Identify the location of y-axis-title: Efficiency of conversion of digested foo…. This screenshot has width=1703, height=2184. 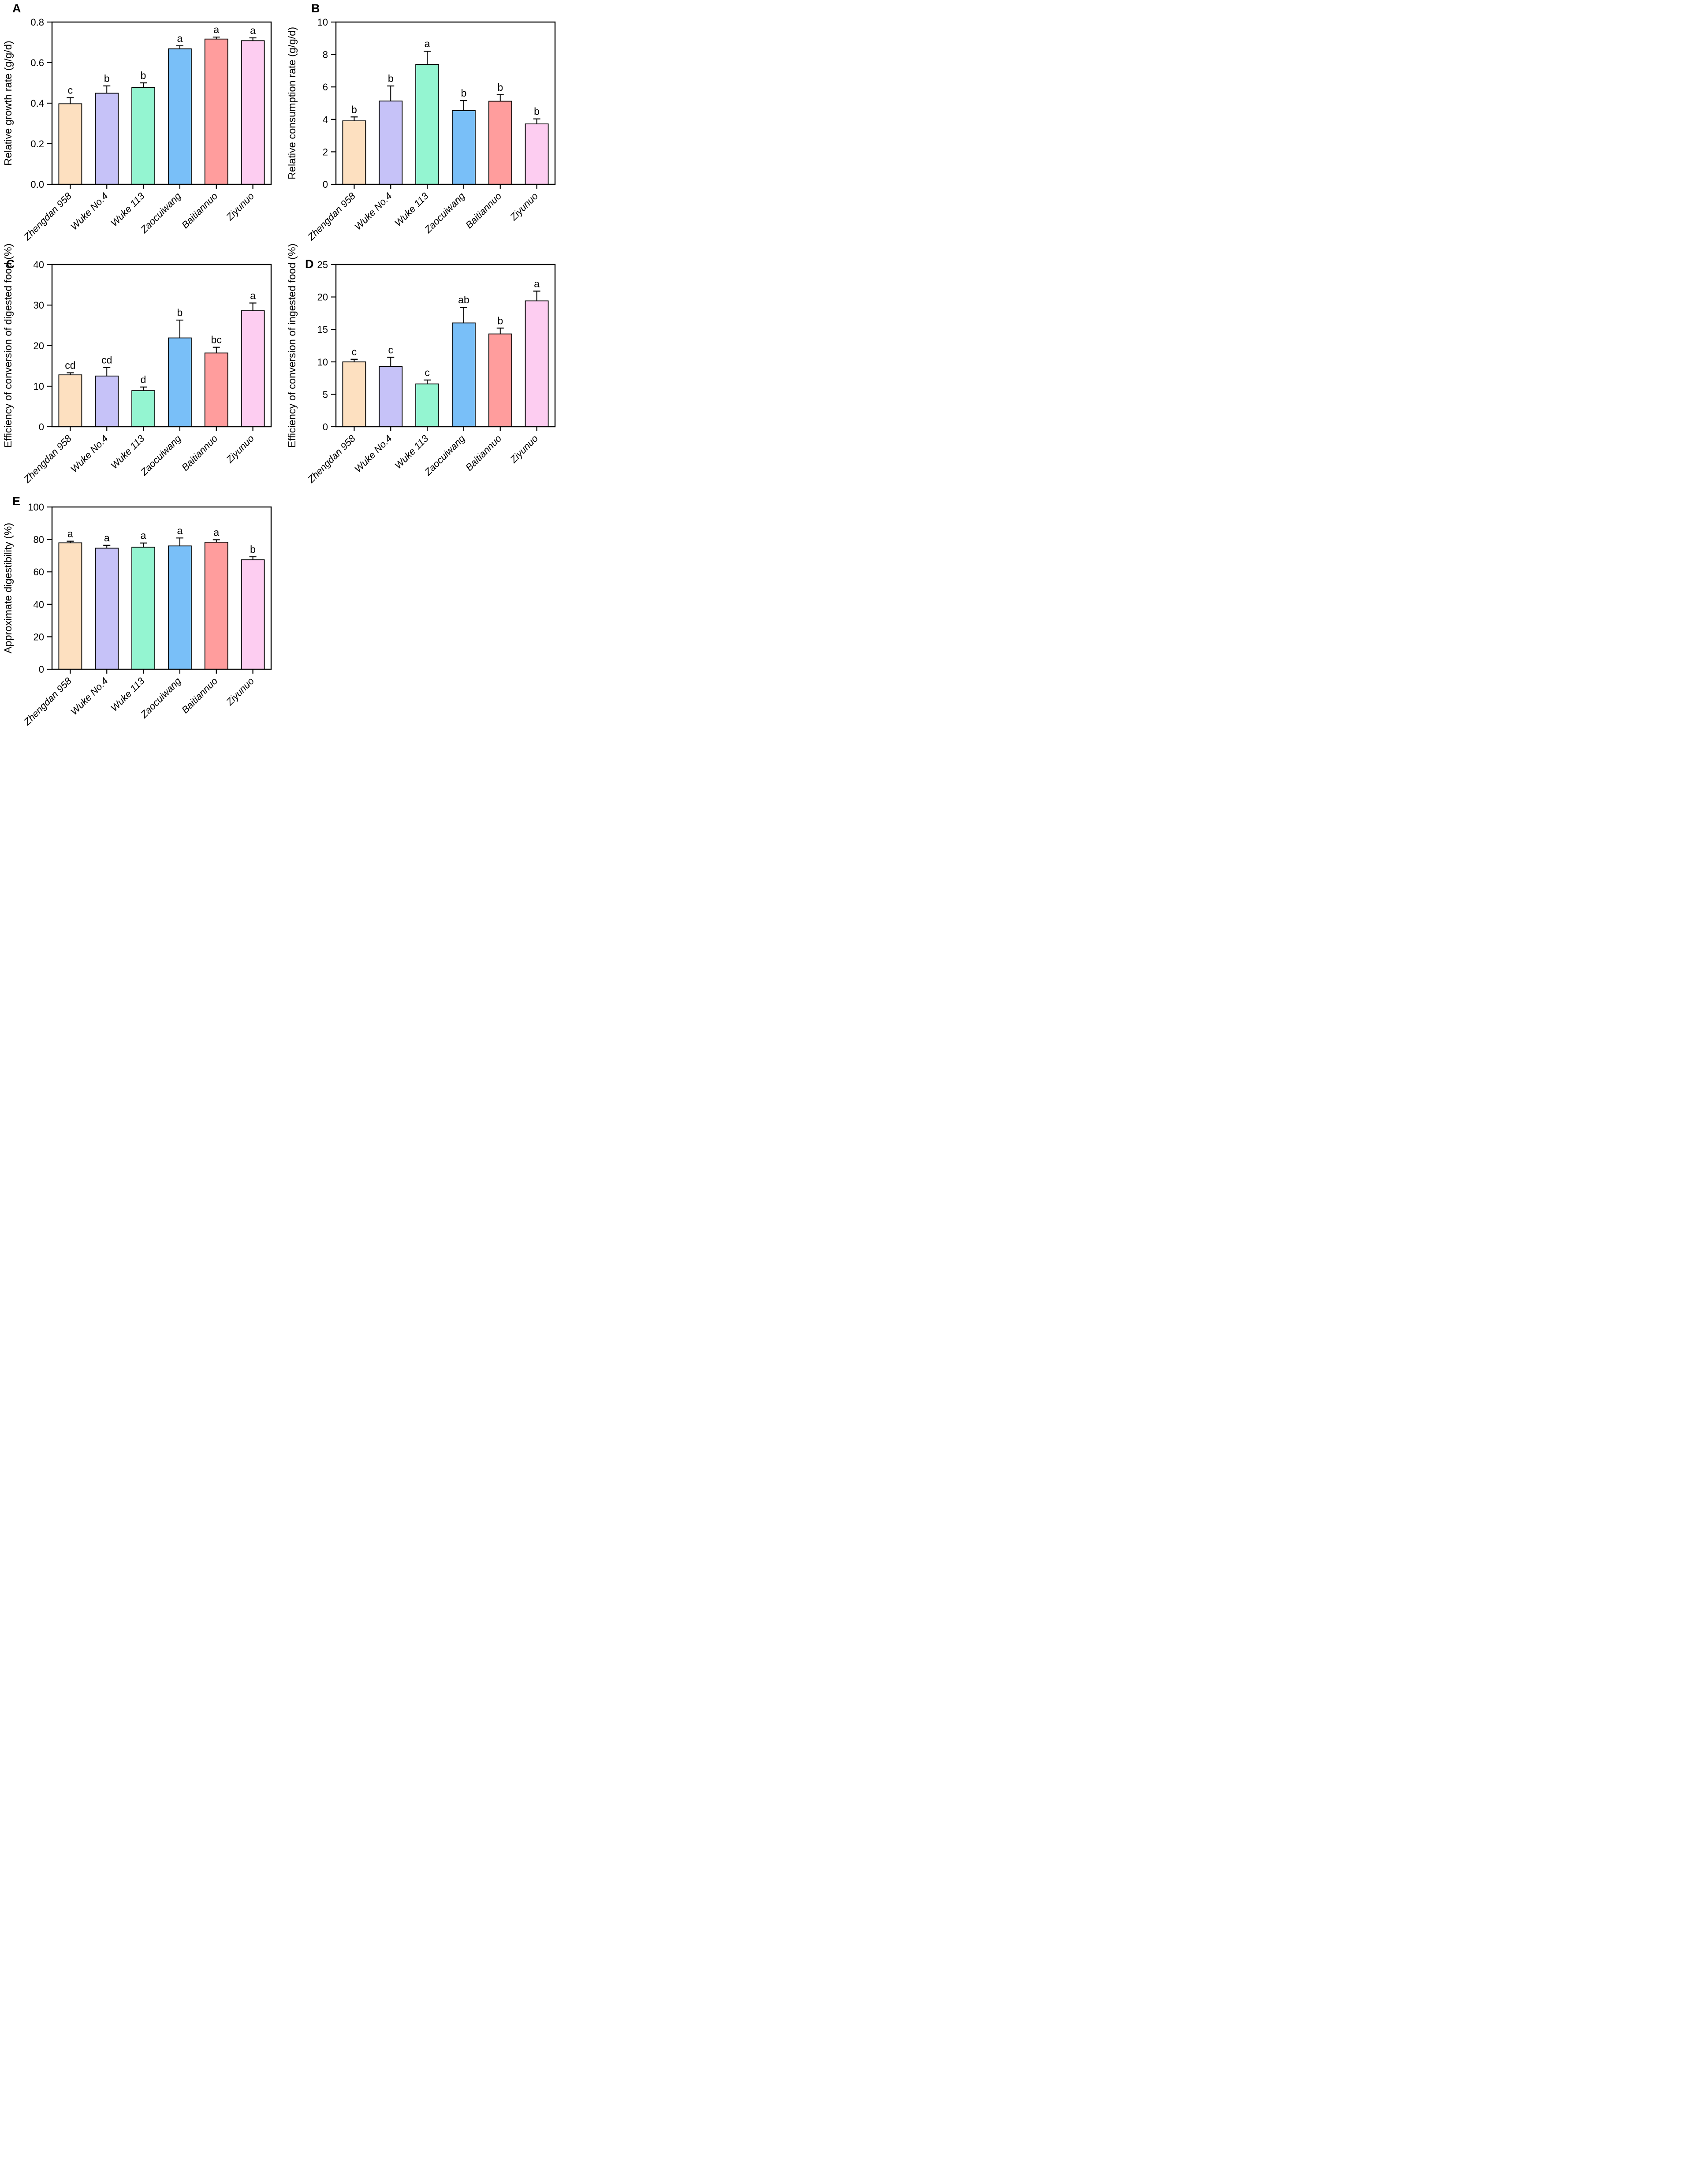
(8, 345).